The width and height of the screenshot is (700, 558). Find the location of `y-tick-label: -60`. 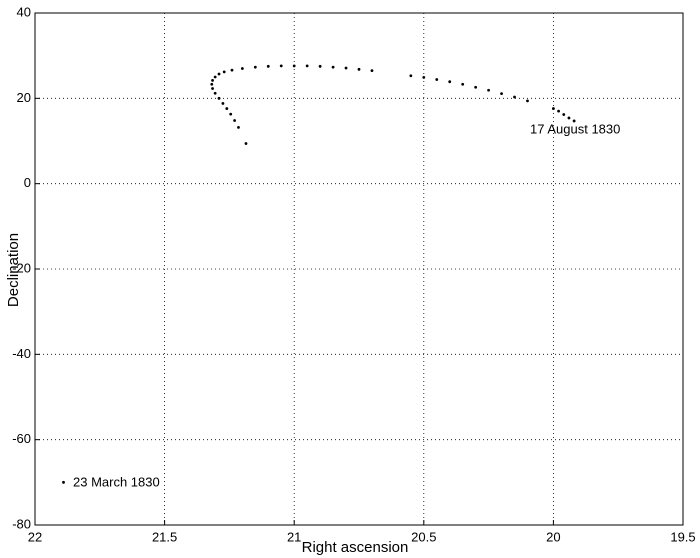

y-tick-label: -60 is located at coordinates (21, 438).